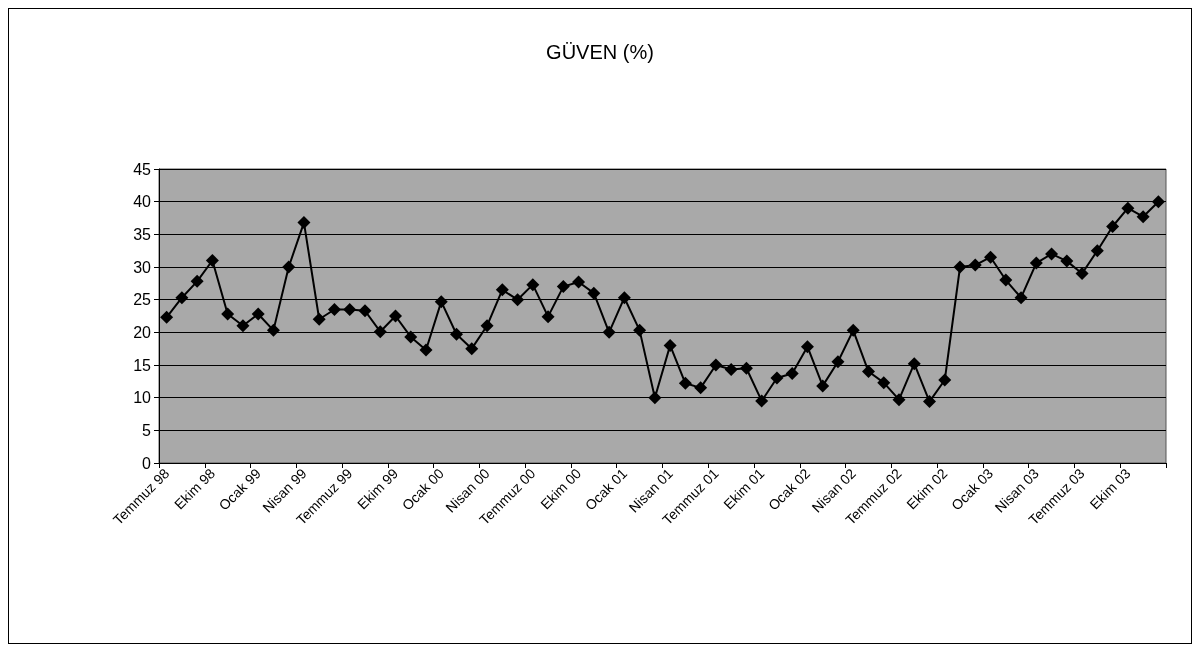 The width and height of the screenshot is (1200, 652). Describe the element at coordinates (142, 300) in the screenshot. I see `y-tick-label: 25` at that location.